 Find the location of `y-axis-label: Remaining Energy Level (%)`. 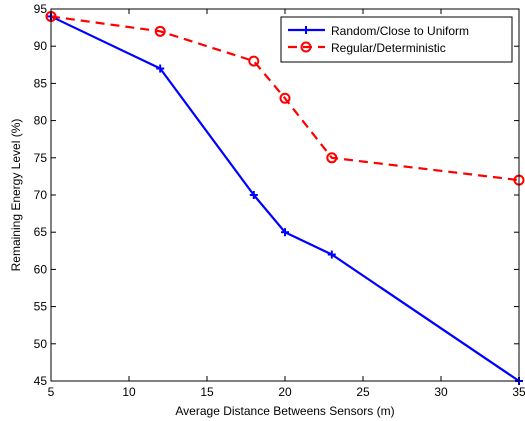

y-axis-label: Remaining Energy Level (%) is located at coordinates (16, 195).